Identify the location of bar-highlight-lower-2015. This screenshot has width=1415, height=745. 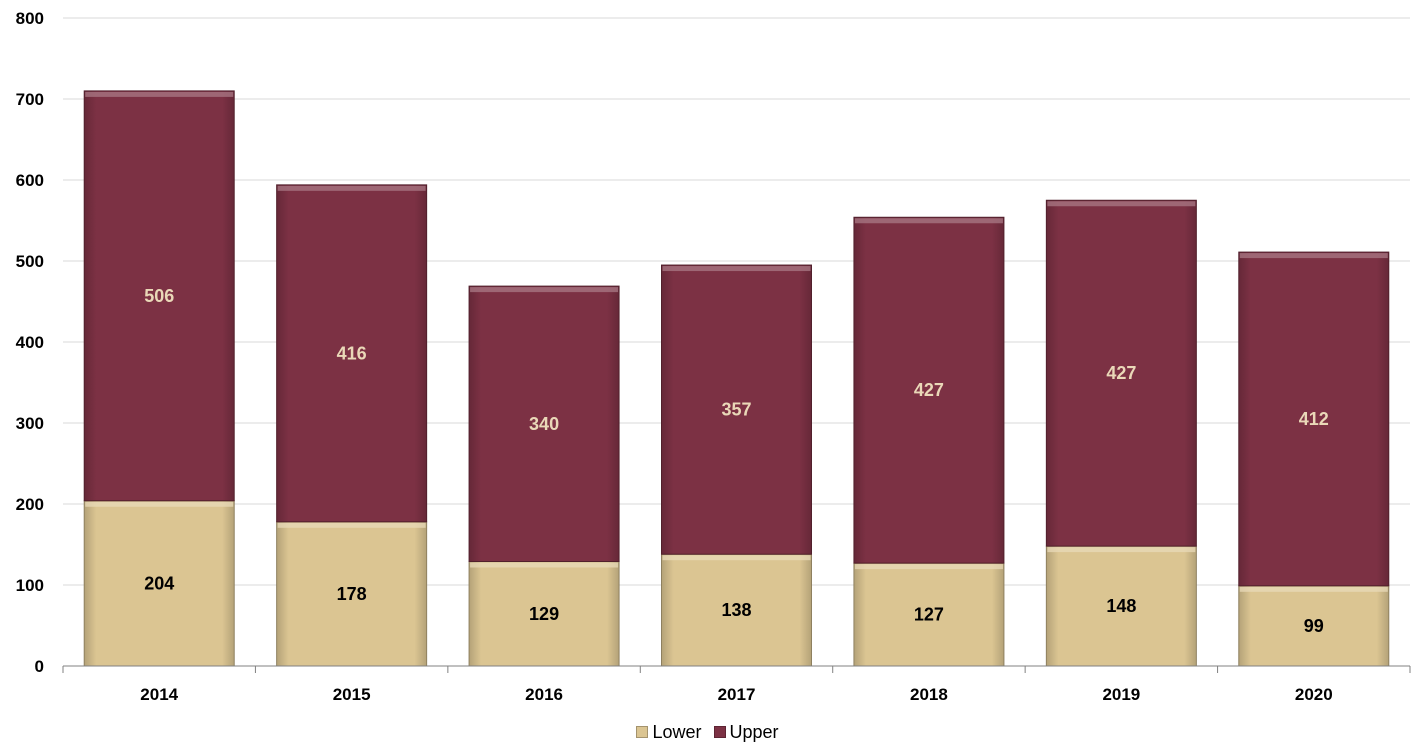
(351, 525).